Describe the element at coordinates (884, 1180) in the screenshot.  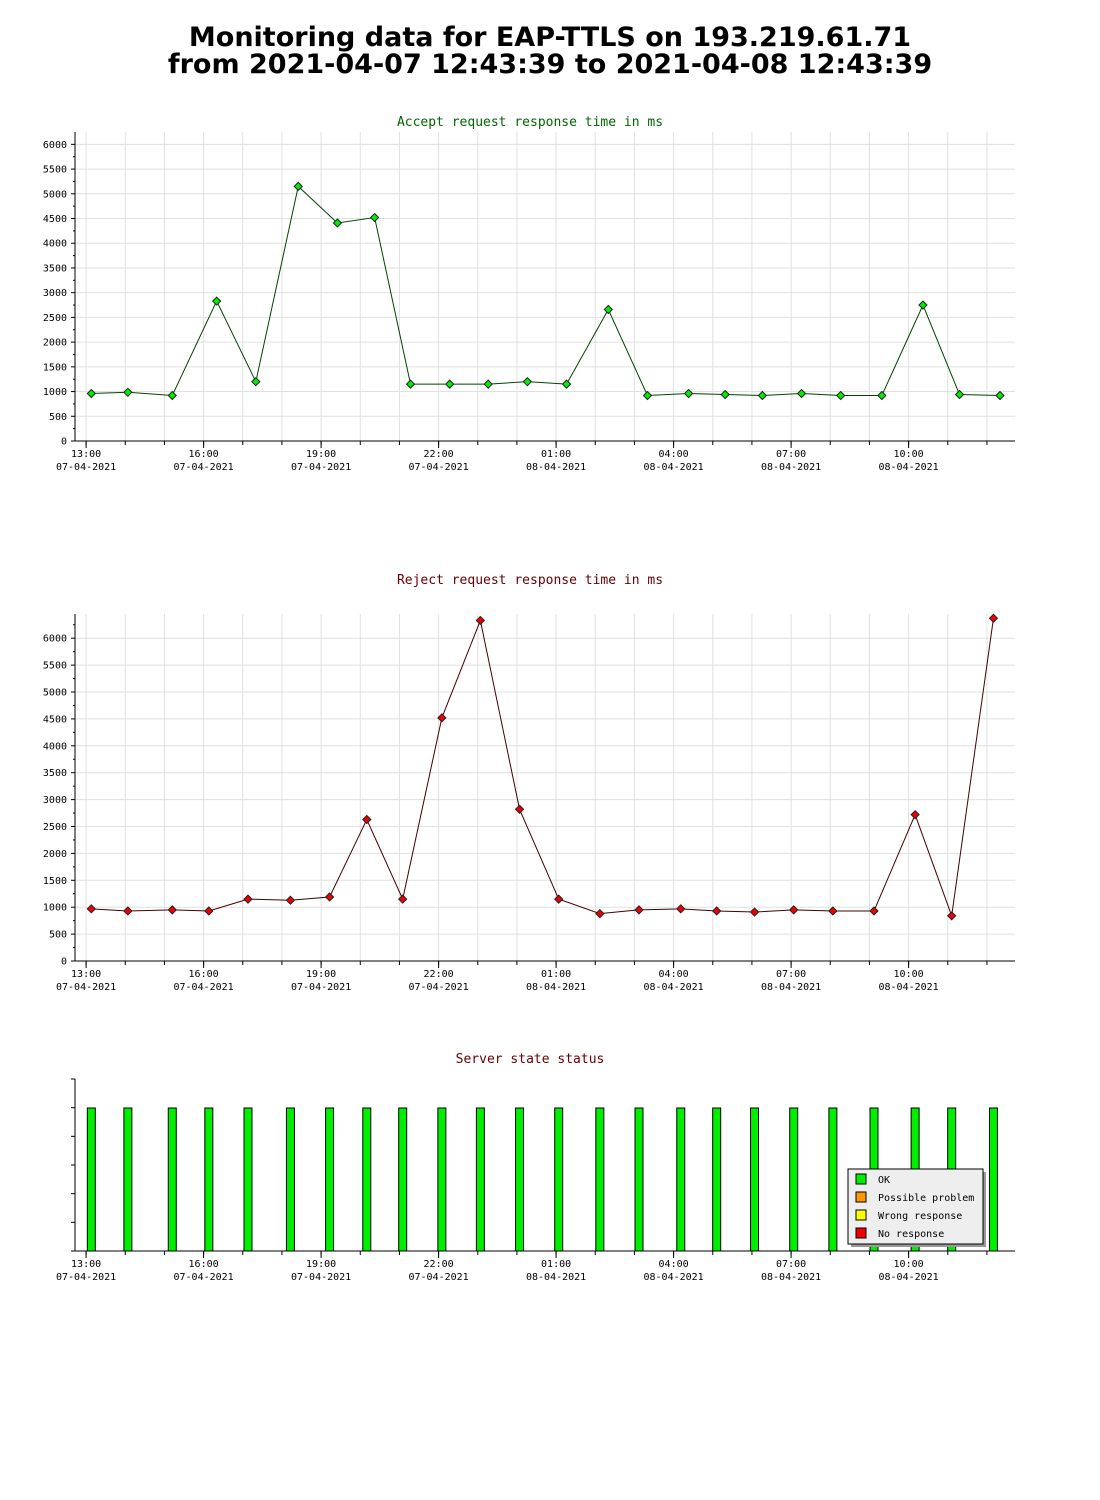
I see `legend-label: OK` at that location.